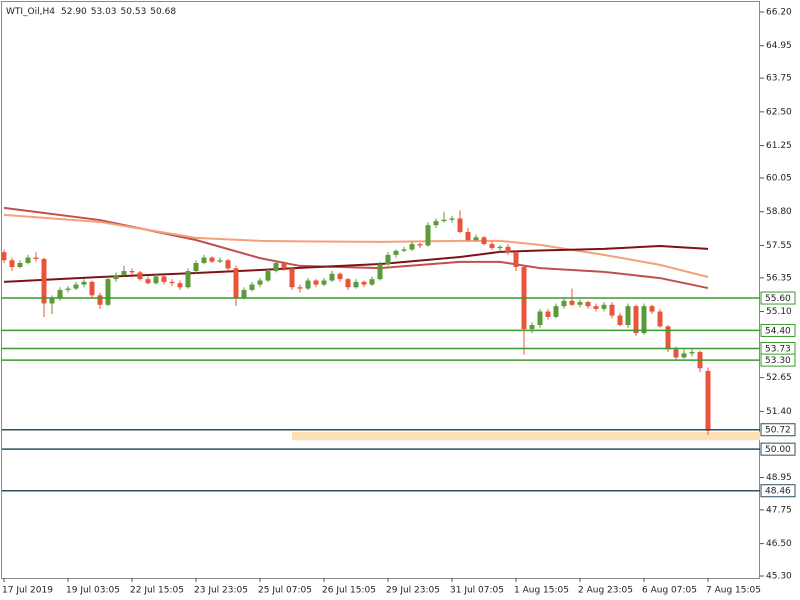 Image resolution: width=800 pixels, height=600 pixels. Describe the element at coordinates (27, 591) in the screenshot. I see `x-tick-label: 17 Jul 2019` at that location.